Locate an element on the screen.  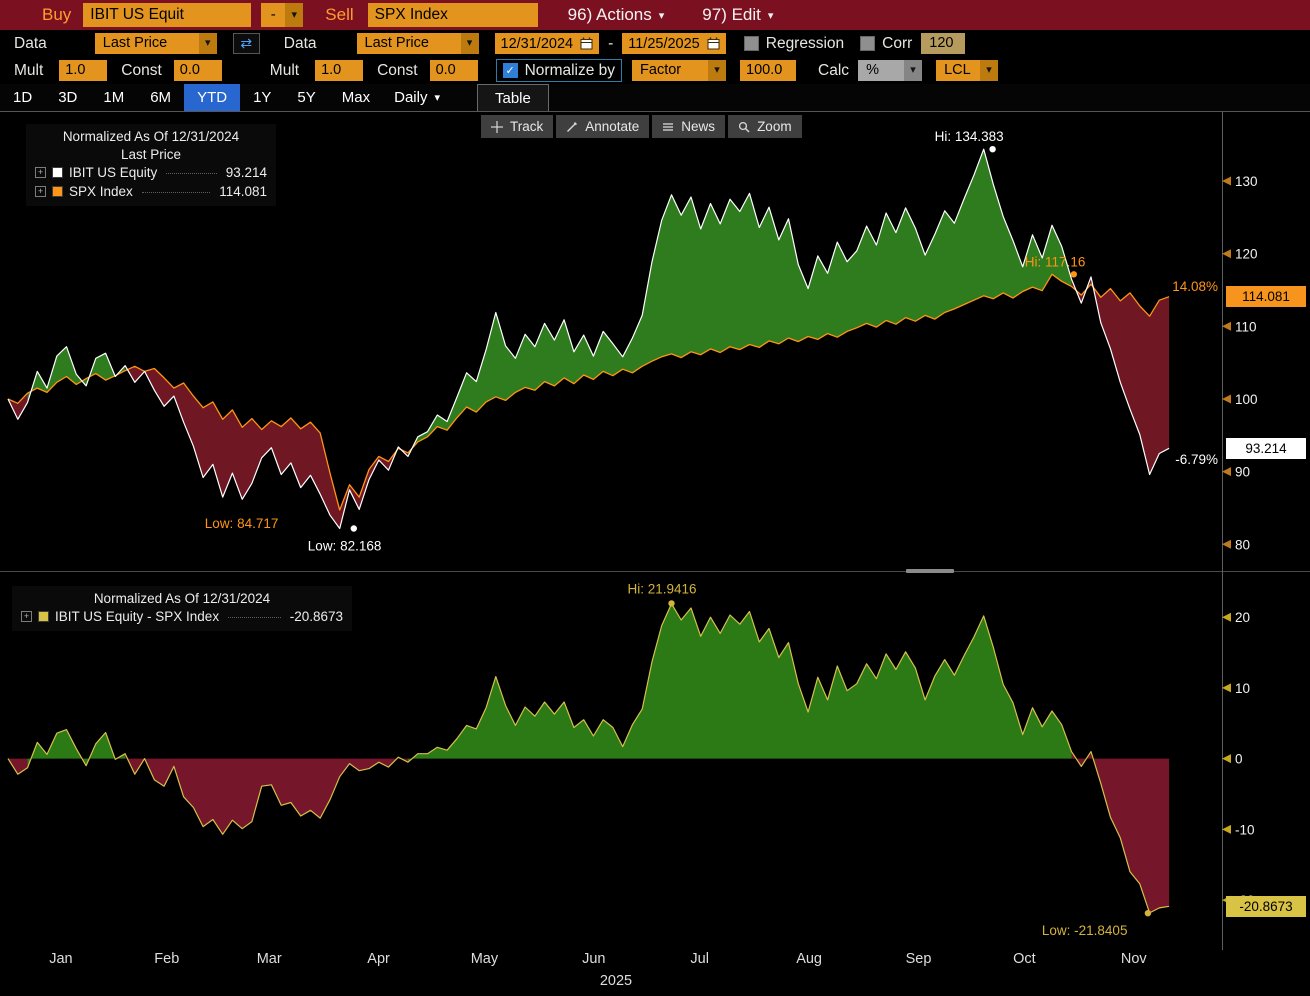
y-tick-label: 10 is located at coordinates (1242, 688).